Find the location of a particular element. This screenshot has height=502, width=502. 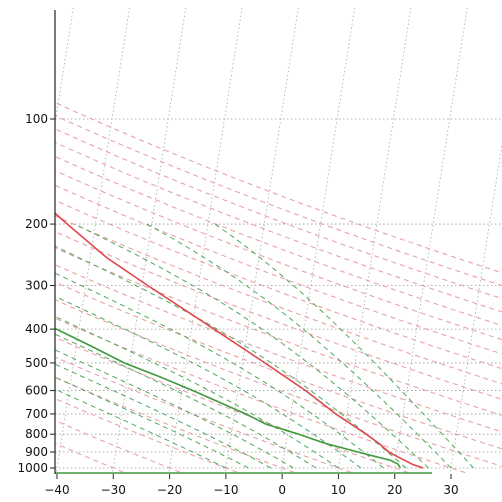

y-tick-label: 700 is located at coordinates (36, 414).